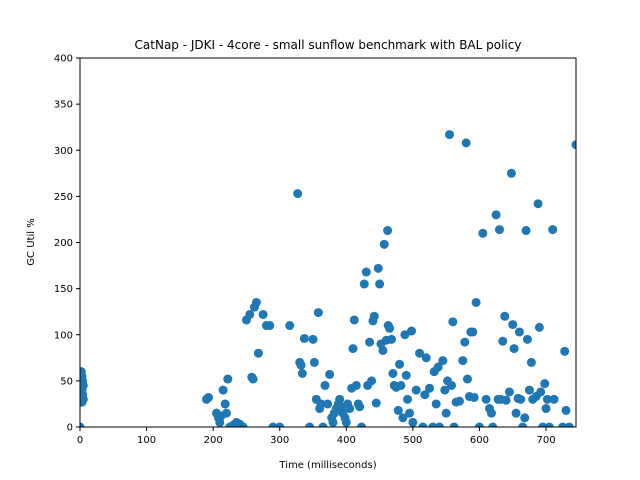  What do you see at coordinates (63, 335) in the screenshot?
I see `y-tick-label: 100` at bounding box center [63, 335].